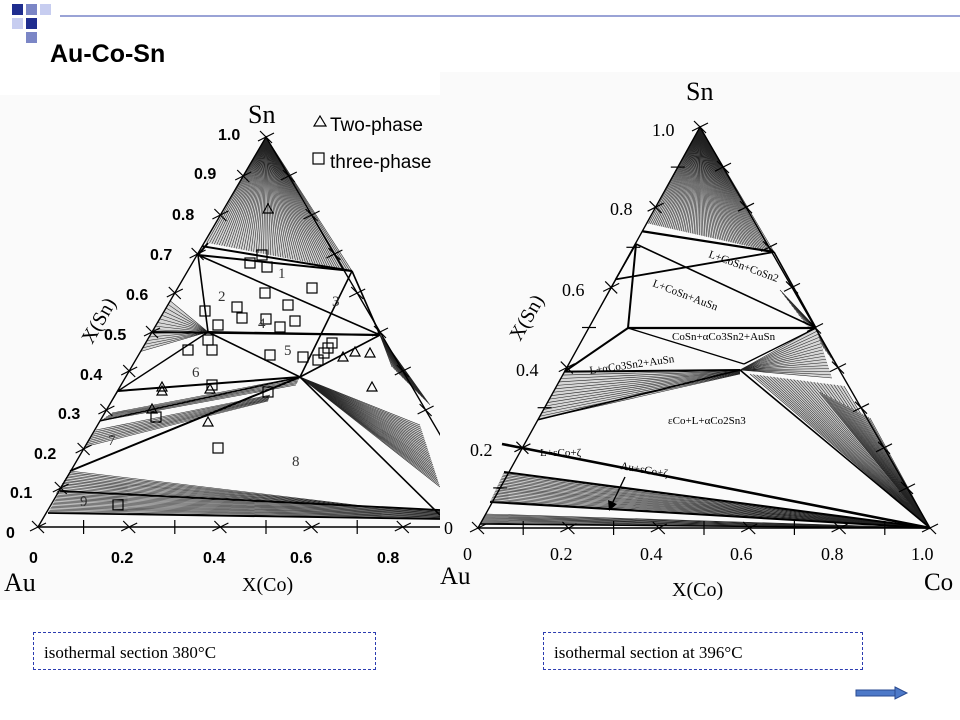 This screenshot has width=960, height=720. Describe the element at coordinates (561, 453) in the screenshot. I see `phase-label: L+εCo+ζ` at that location.